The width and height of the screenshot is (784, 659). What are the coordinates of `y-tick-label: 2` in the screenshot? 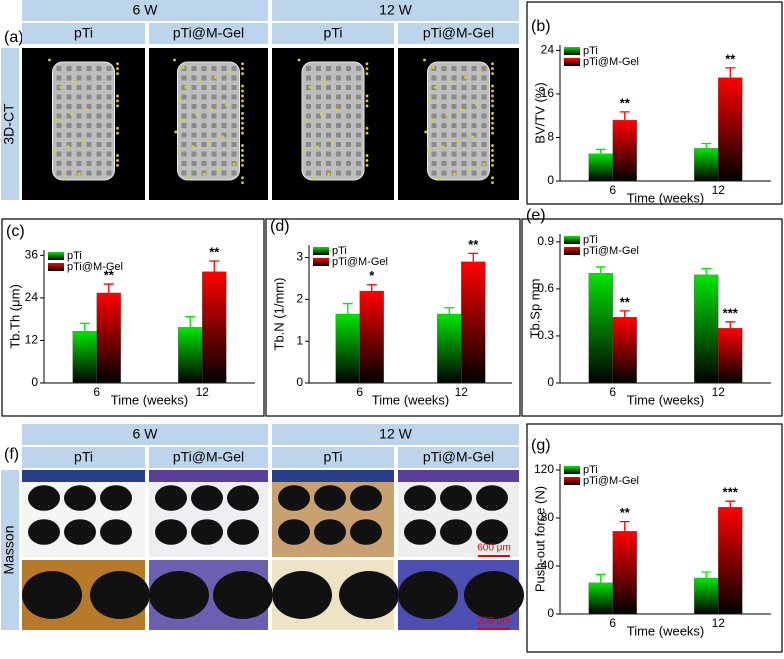 It's located at (299, 299).